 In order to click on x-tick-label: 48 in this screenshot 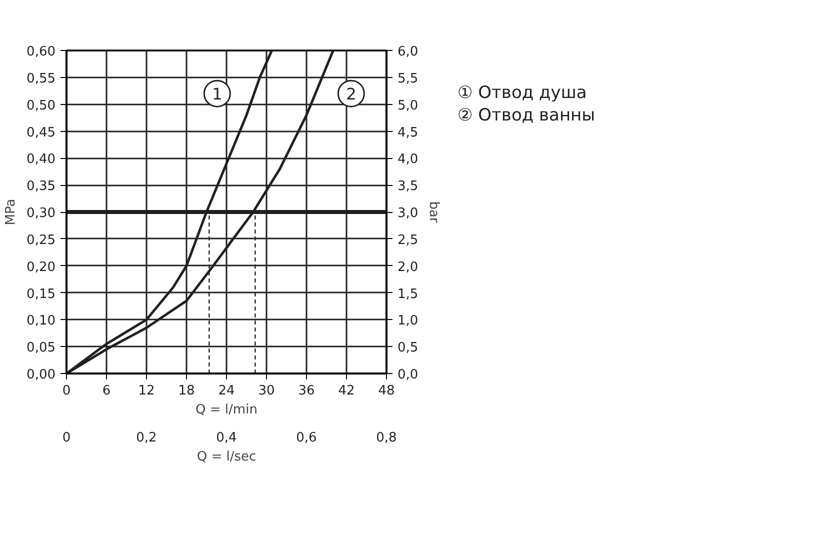, I will do `click(386, 391)`.